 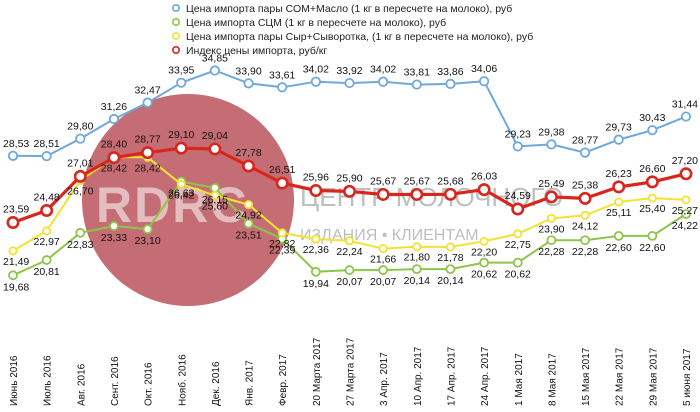 I want to click on x-tick-label-17: 8 Мая 2017, so click(x=552, y=379).